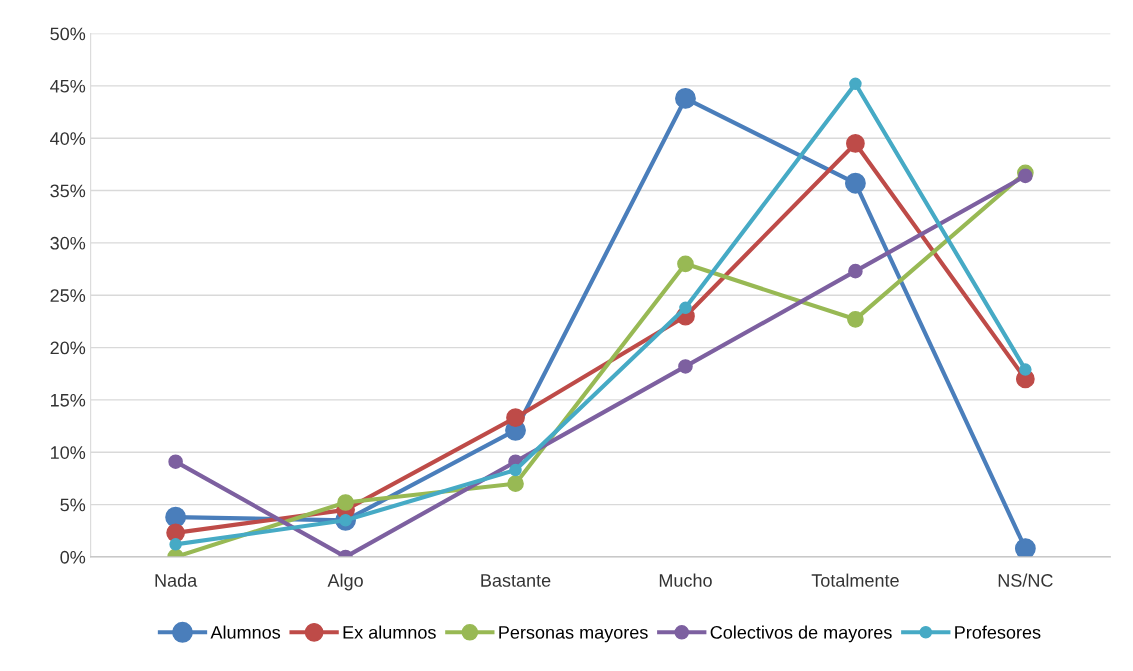 The image size is (1133, 671). What do you see at coordinates (389, 632) in the screenshot?
I see `legend-label: Ex alumnos` at bounding box center [389, 632].